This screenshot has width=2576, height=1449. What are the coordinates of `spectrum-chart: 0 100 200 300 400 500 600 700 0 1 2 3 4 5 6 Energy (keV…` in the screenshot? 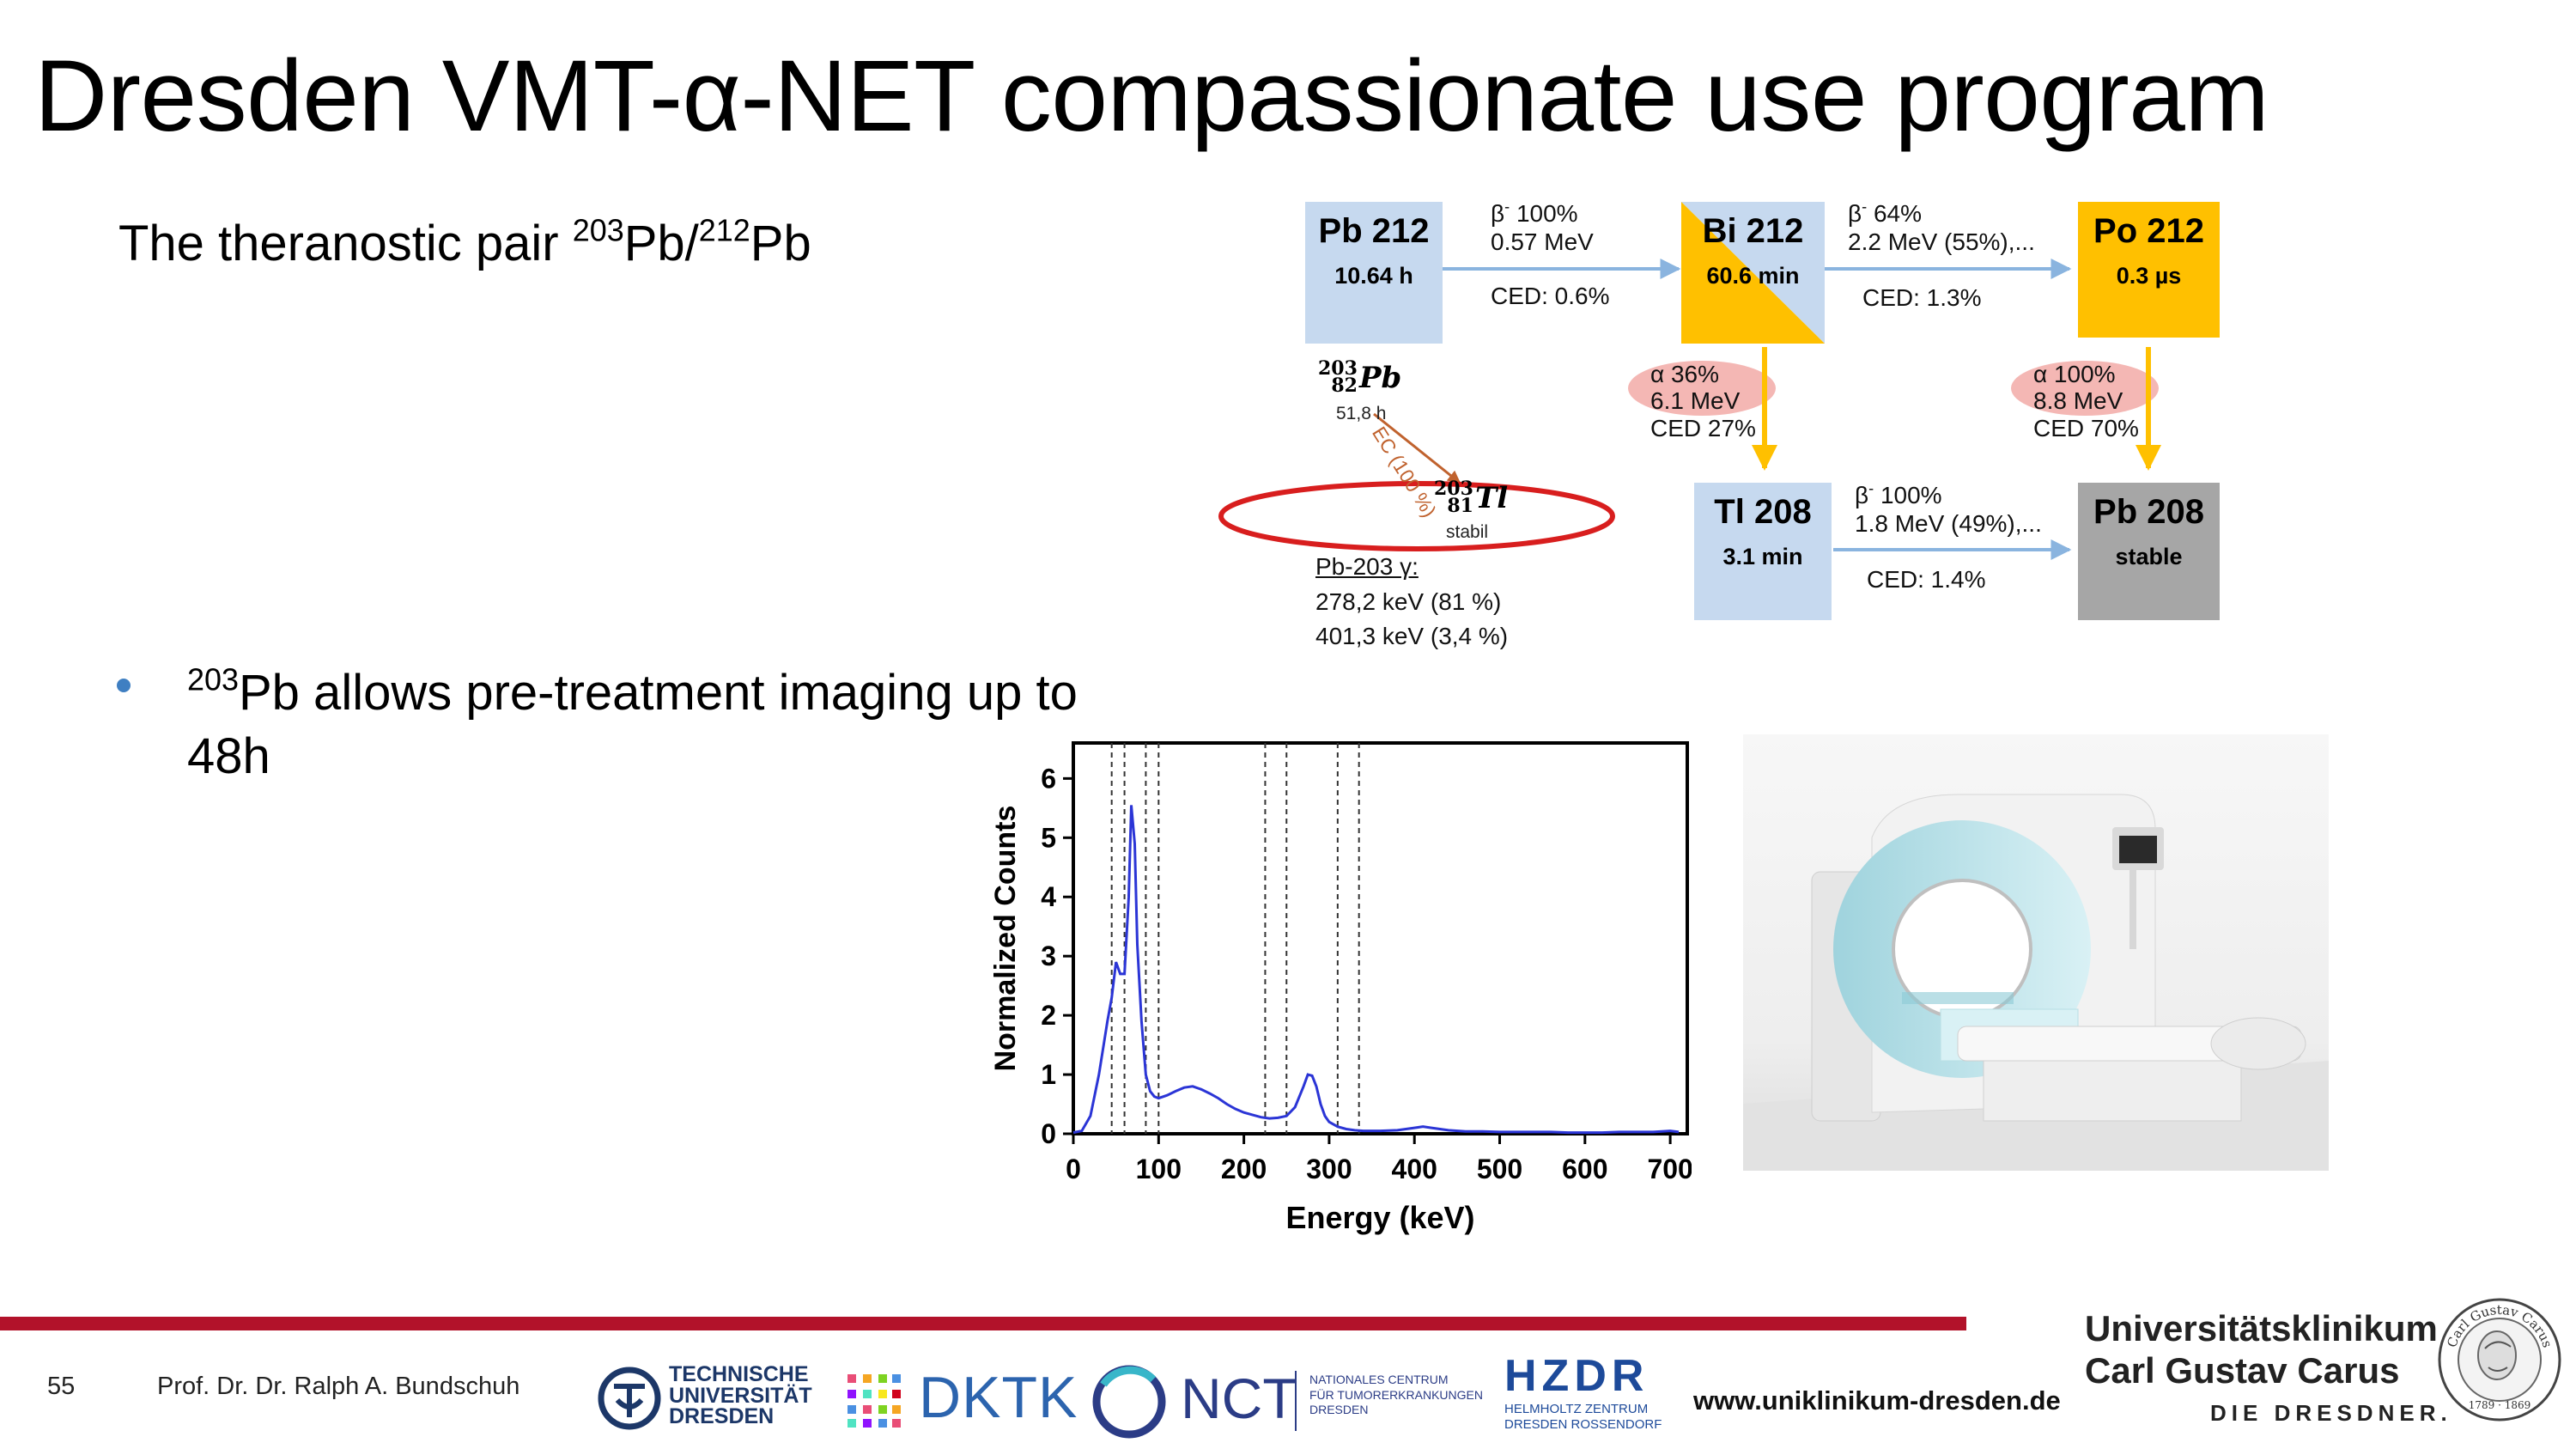 It's located at (1341, 988).